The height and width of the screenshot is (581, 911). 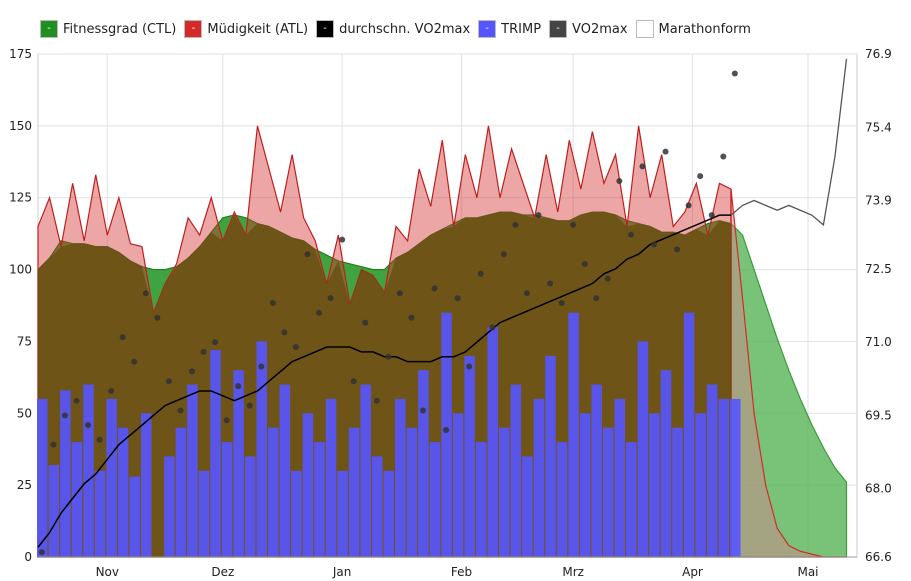 What do you see at coordinates (878, 269) in the screenshot?
I see `right-tick-label: 72.5` at bounding box center [878, 269].